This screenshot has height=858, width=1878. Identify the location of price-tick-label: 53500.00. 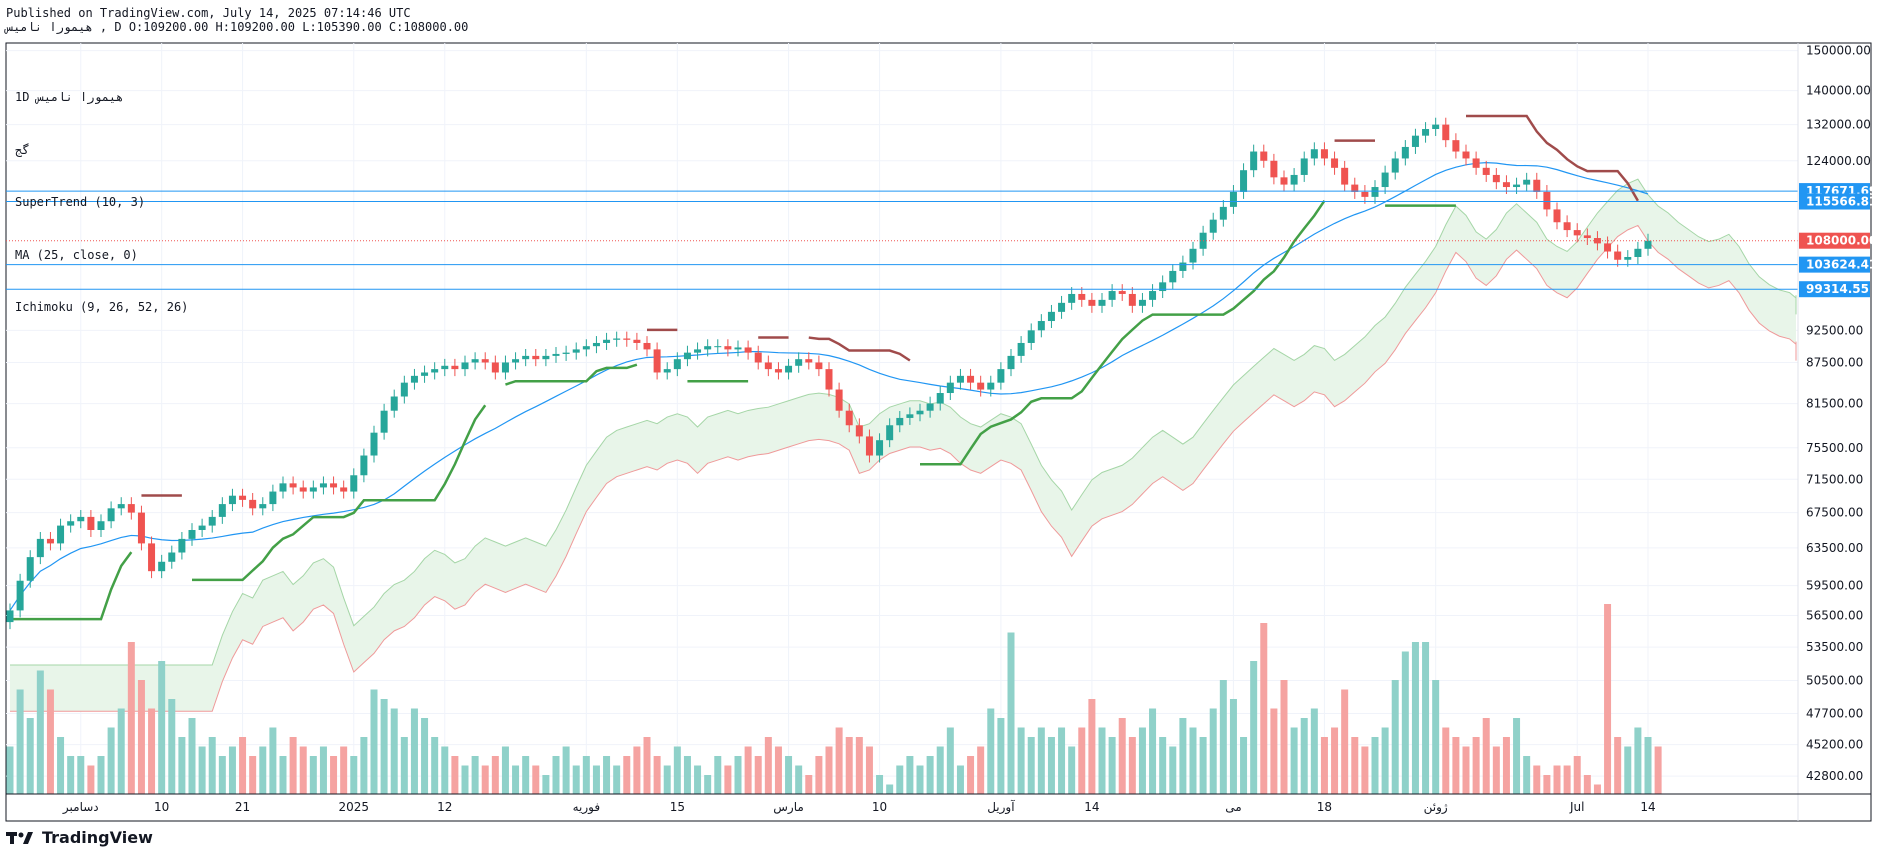
(1834, 647).